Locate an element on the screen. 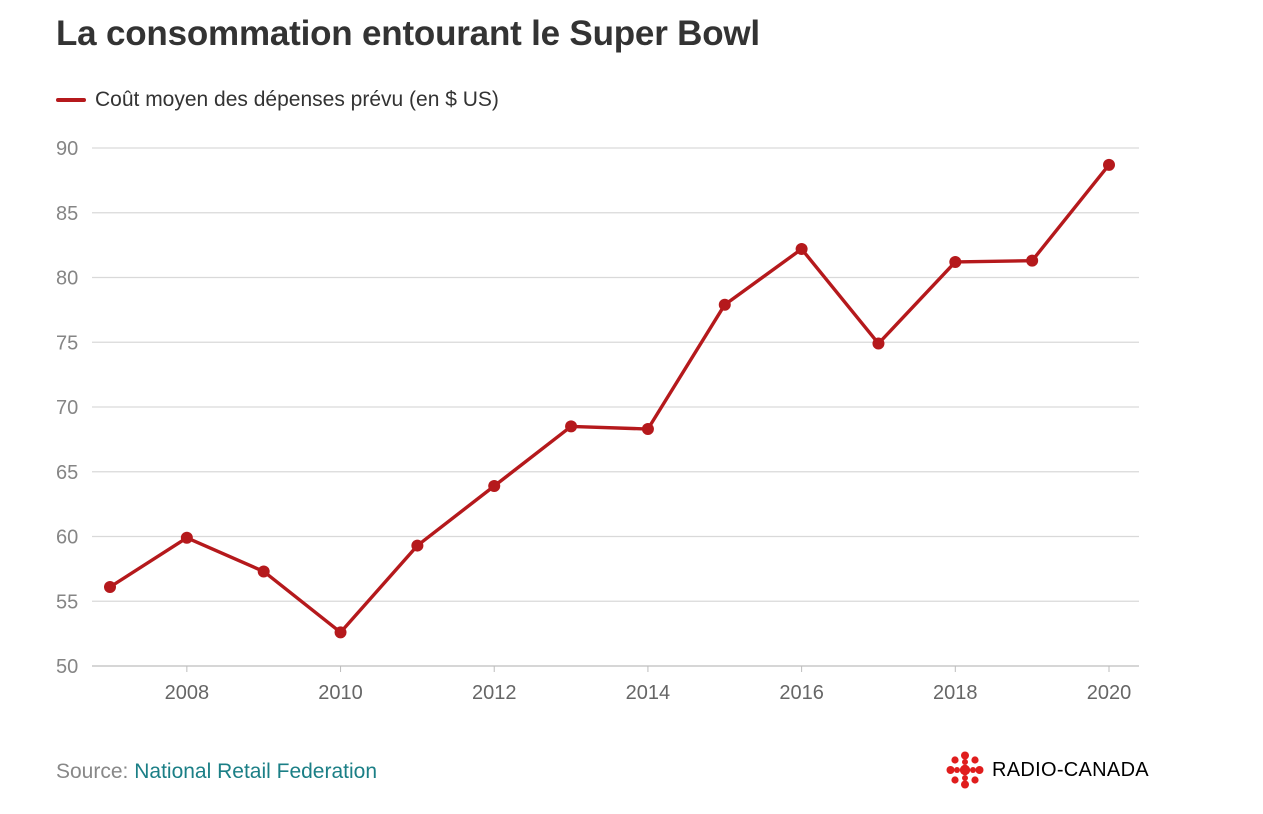 This screenshot has height=814, width=1263. x-tick-label: 2016 is located at coordinates (801, 693).